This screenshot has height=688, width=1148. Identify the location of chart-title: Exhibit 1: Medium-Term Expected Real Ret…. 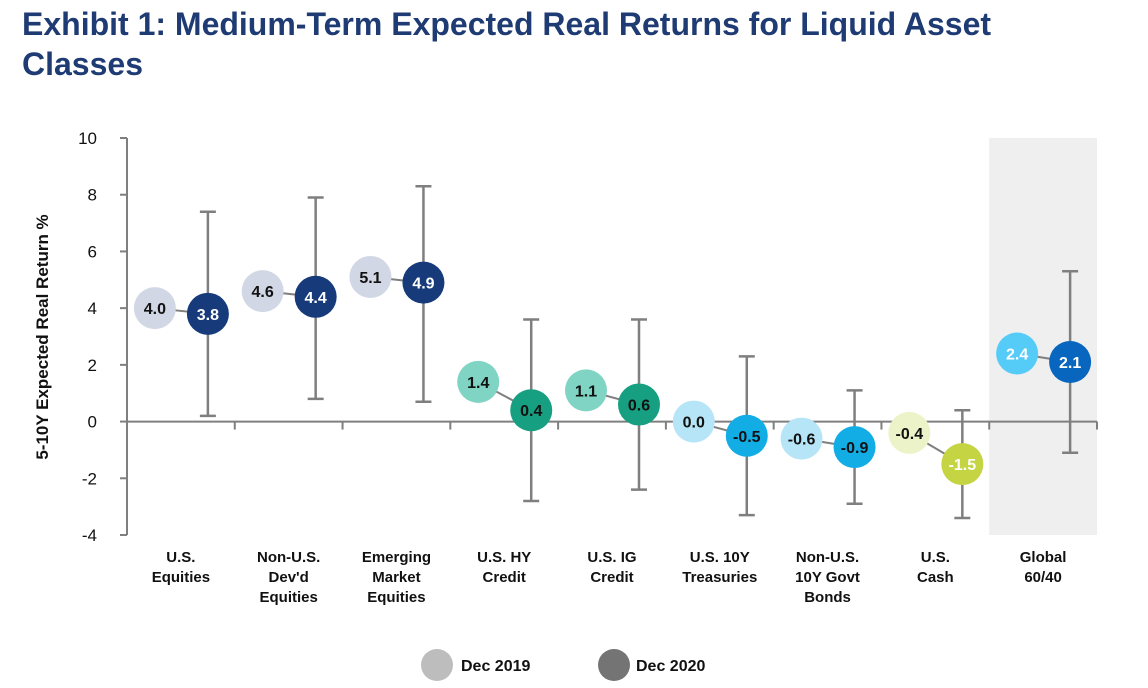
(507, 44).